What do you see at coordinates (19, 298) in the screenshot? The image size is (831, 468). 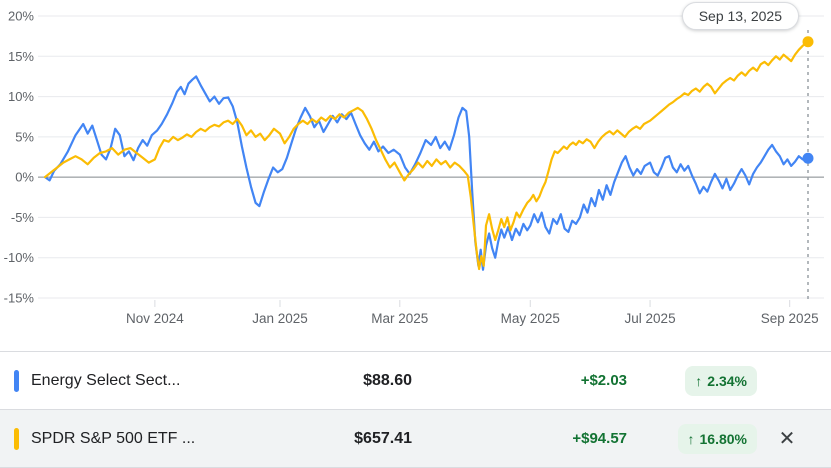 I see `y-tick-label: -15%` at bounding box center [19, 298].